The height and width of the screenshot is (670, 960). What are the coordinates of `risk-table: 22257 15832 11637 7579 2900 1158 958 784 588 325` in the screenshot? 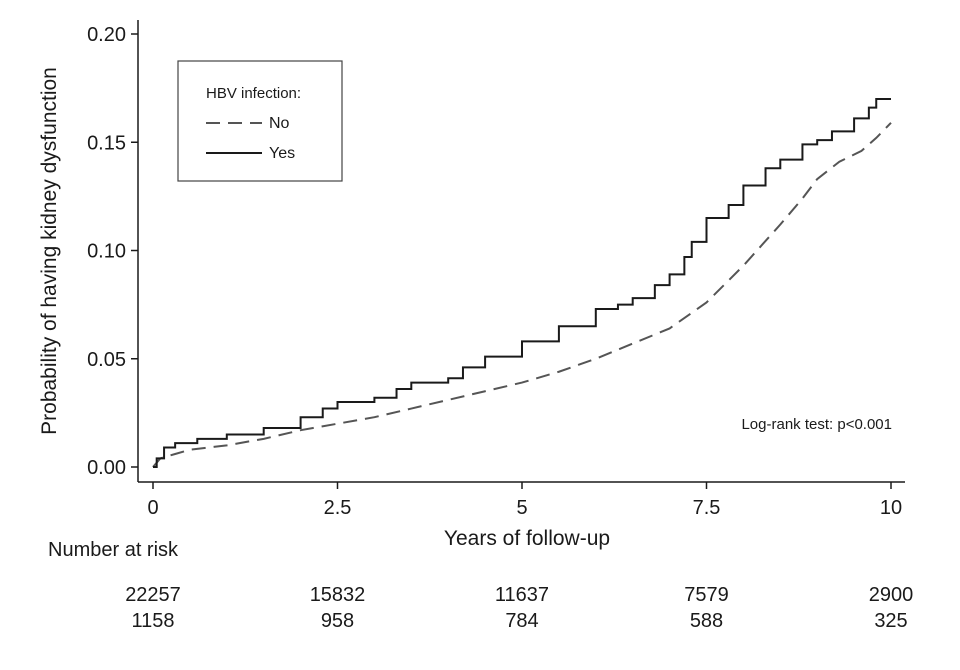 It's located at (519, 608).